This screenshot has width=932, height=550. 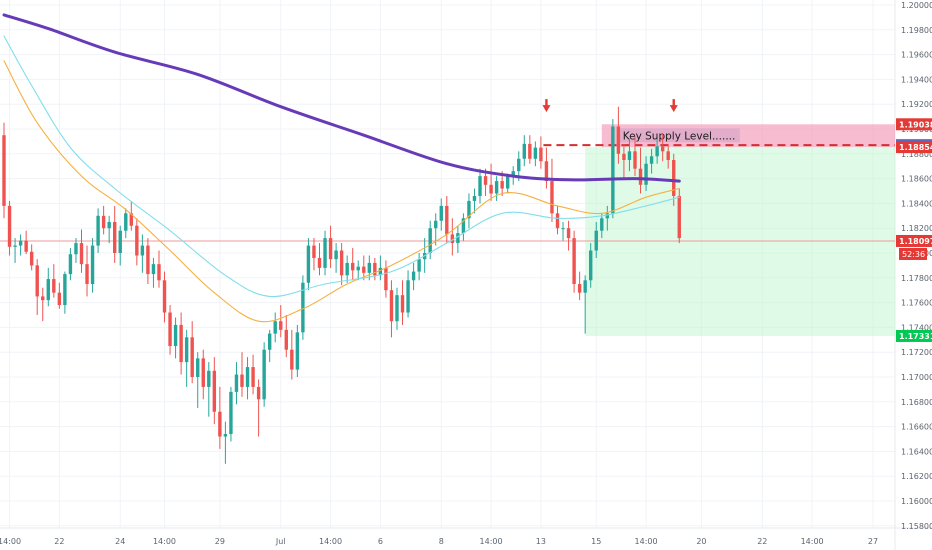 What do you see at coordinates (916, 154) in the screenshot?
I see `y-tick-label: 1.18800` at bounding box center [916, 154].